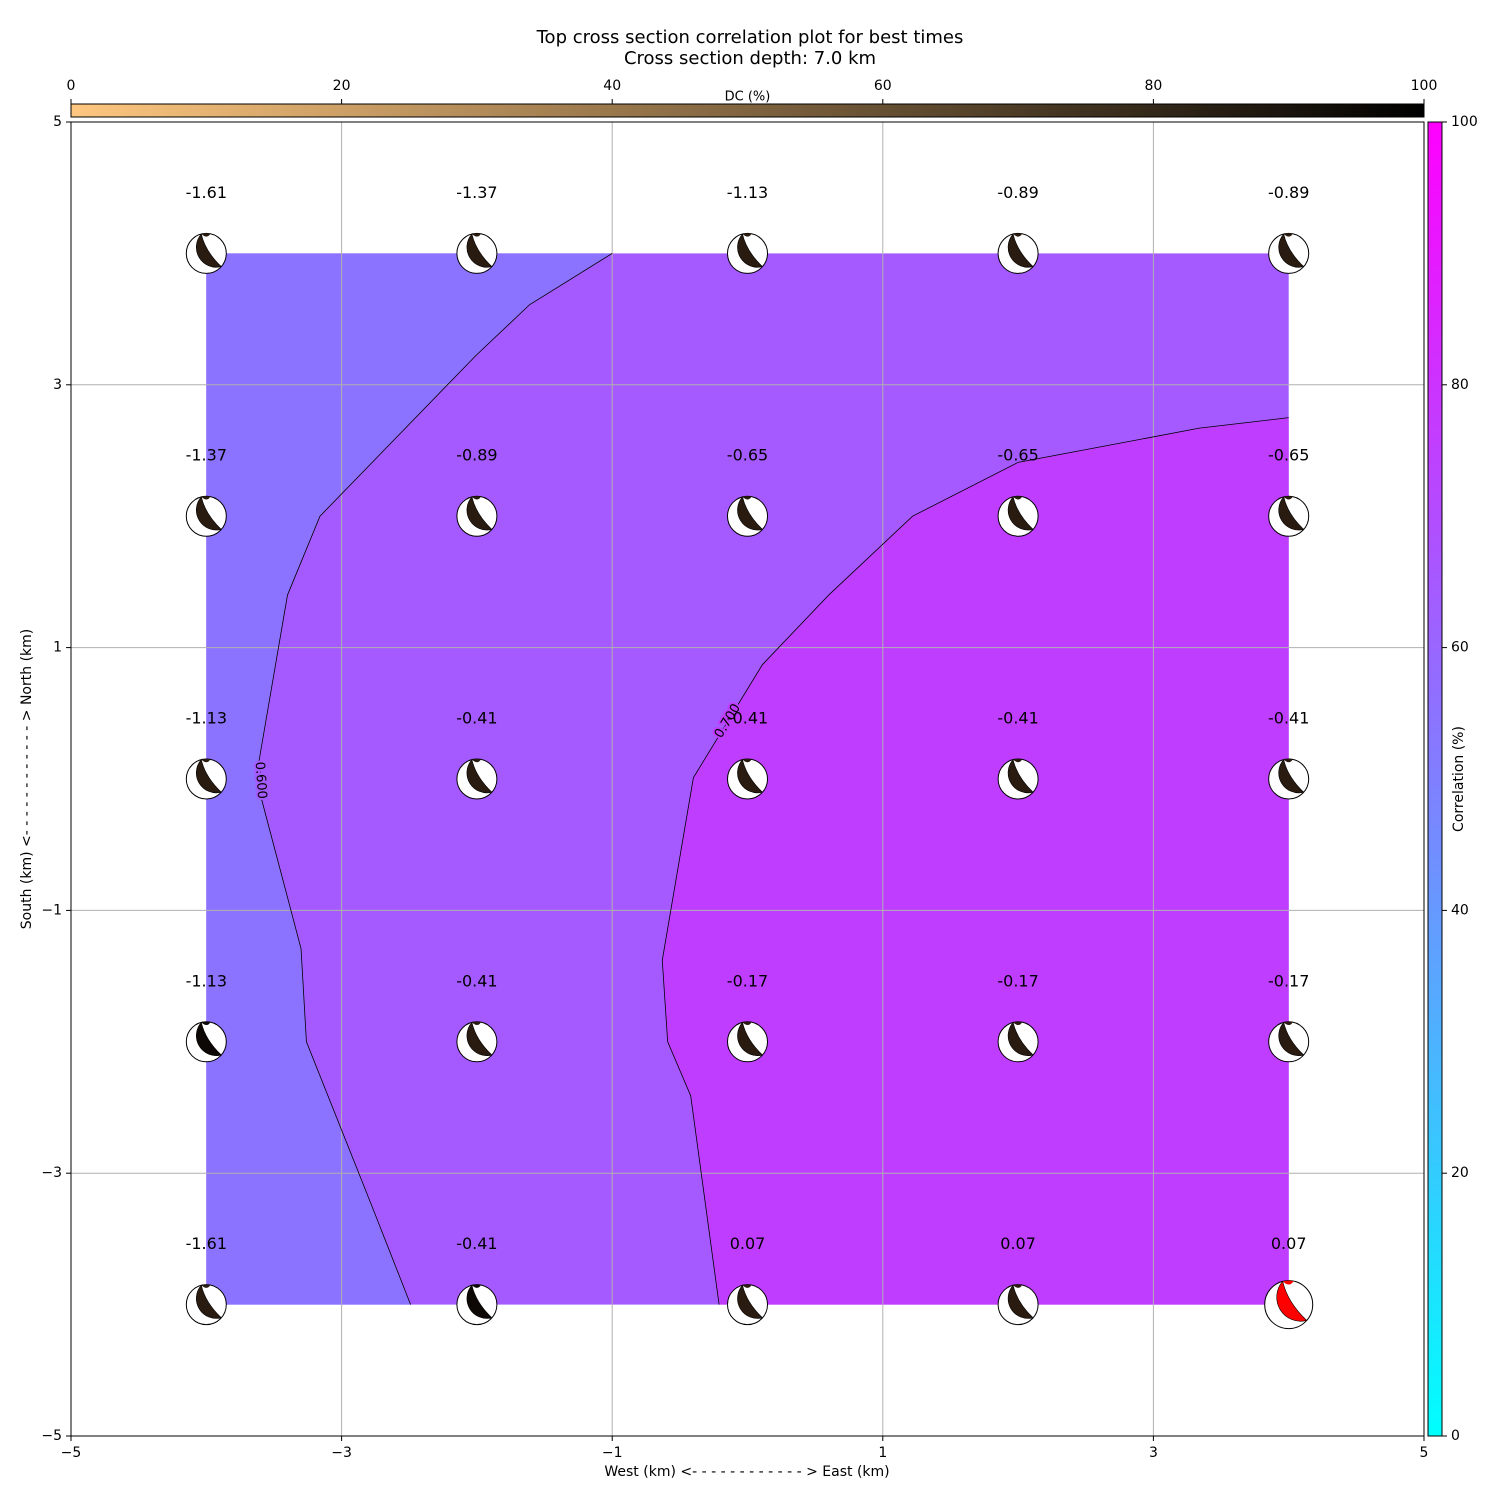 This screenshot has height=1500, width=1500. Describe the element at coordinates (882, 1453) in the screenshot. I see `x-tick-label: 1` at that location.